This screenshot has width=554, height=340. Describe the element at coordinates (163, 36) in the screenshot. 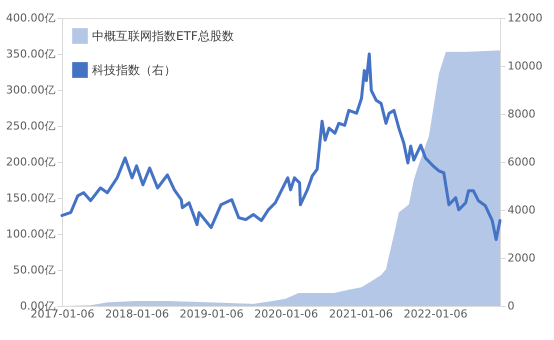

I see `legend-label: 中概互联网指数ETF总股数` at that location.